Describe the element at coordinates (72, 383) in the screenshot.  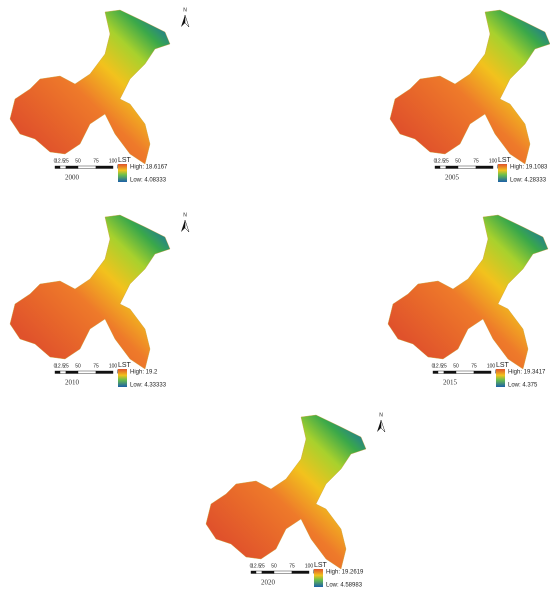
I see `year-label: 2010` at that location.